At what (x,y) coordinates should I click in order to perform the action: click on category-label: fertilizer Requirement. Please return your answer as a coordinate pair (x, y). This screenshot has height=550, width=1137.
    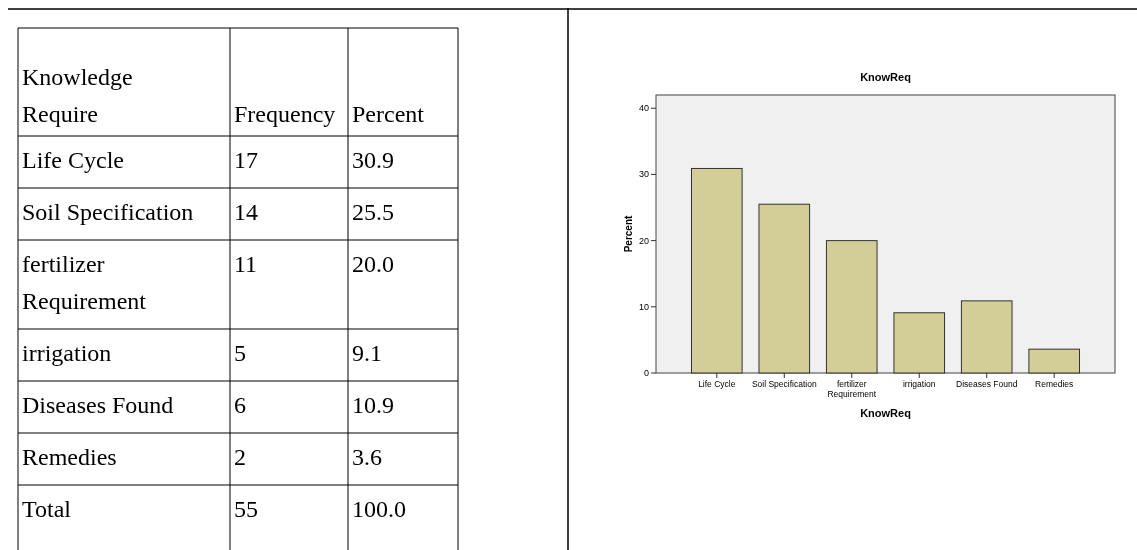
    Looking at the image, I should click on (84, 282).